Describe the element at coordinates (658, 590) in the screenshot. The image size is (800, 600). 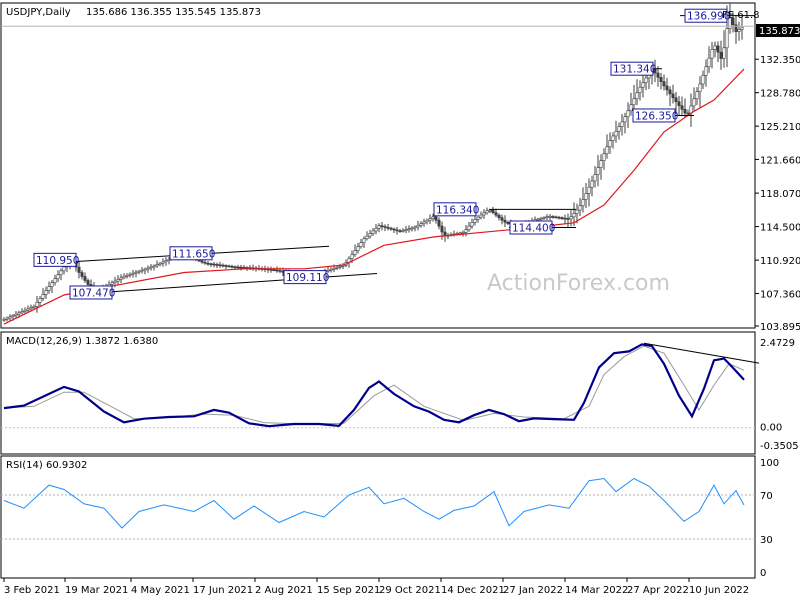
I see `time-axis-tick: 27 Apr 2022` at that location.